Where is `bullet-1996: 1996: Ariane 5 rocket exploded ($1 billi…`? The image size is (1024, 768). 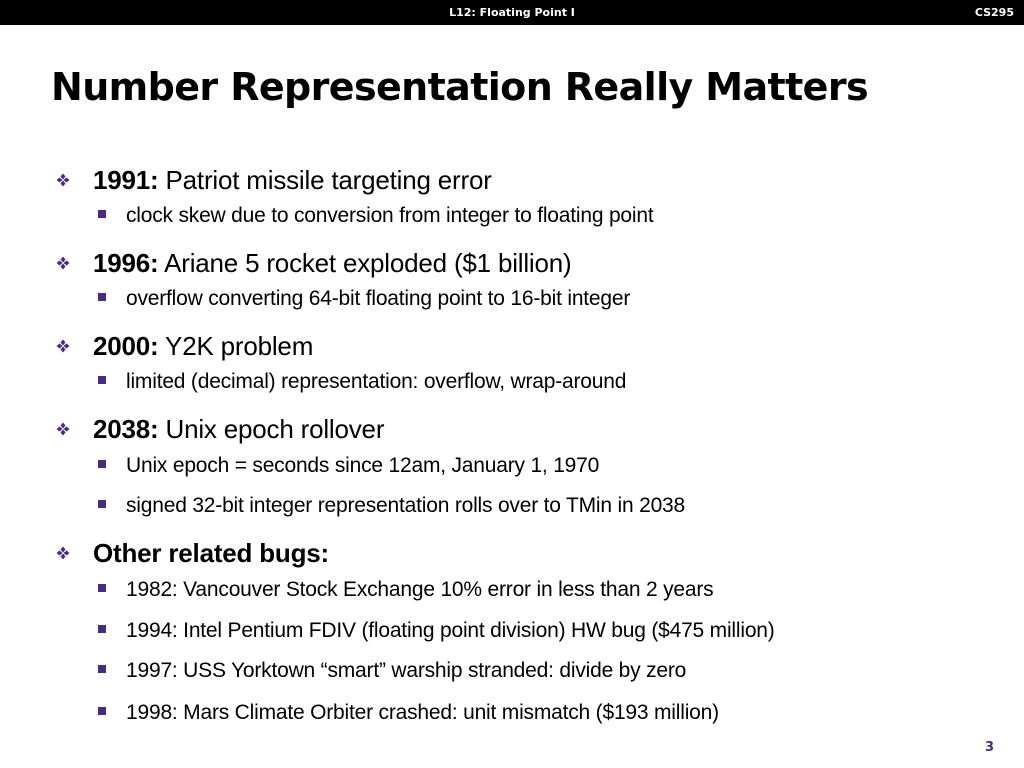 bullet-1996: 1996: Ariane 5 rocket exploded ($1 billi… is located at coordinates (314, 263).